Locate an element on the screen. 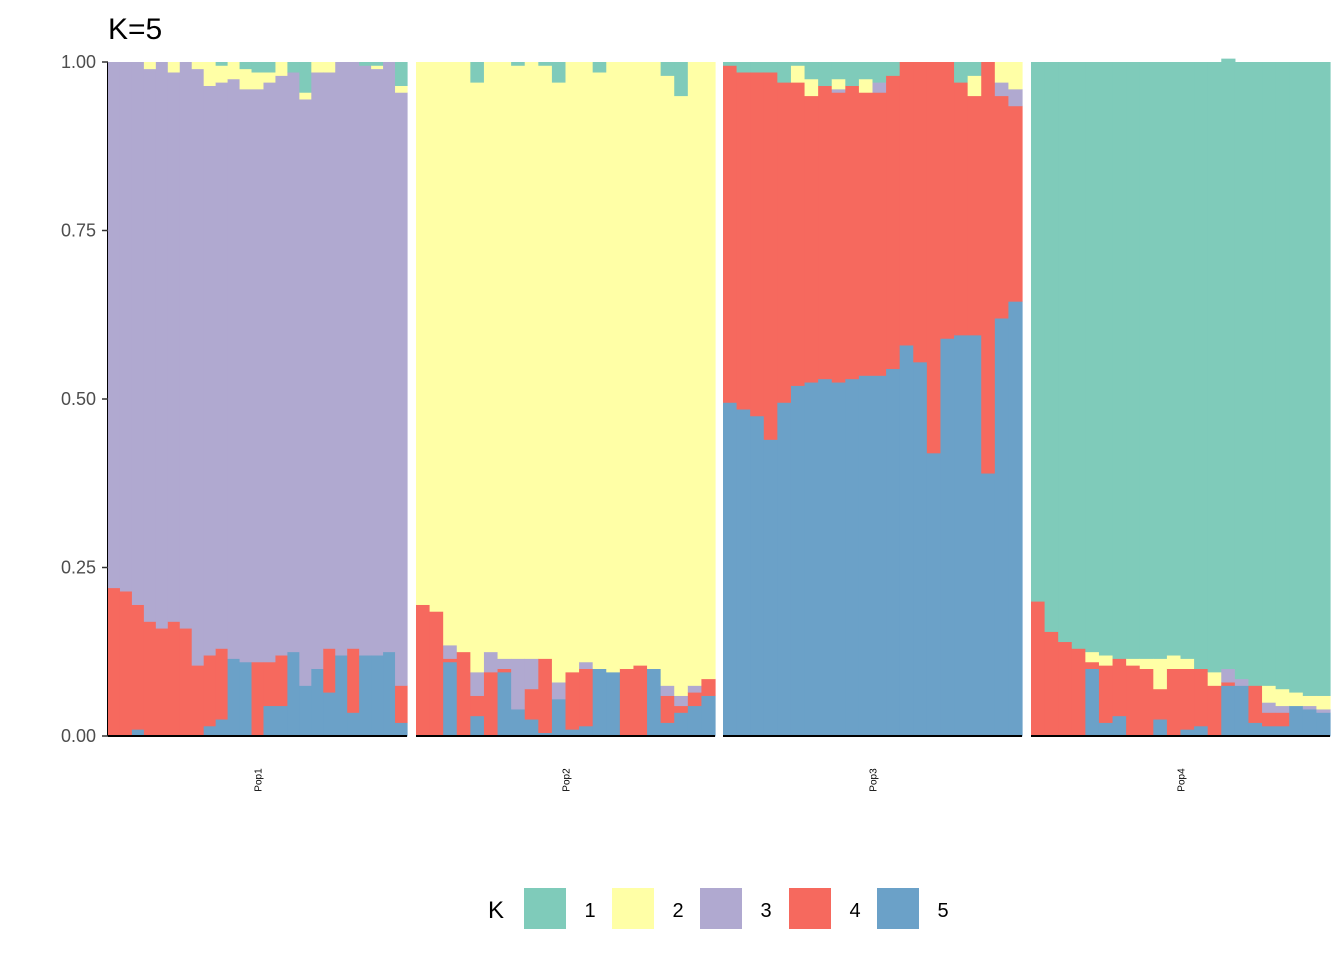 The height and width of the screenshot is (960, 1344). y-tick-label: 0.50 is located at coordinates (78, 399).